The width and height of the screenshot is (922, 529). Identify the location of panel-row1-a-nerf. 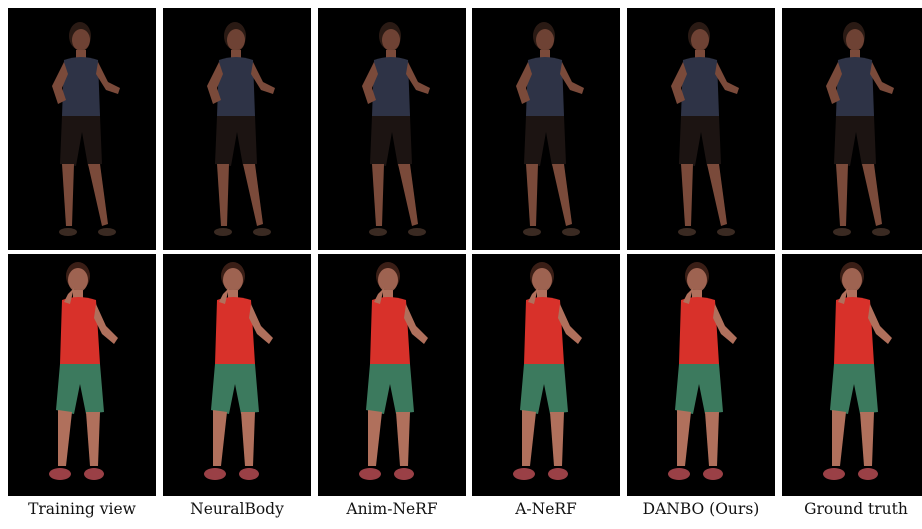
(546, 129).